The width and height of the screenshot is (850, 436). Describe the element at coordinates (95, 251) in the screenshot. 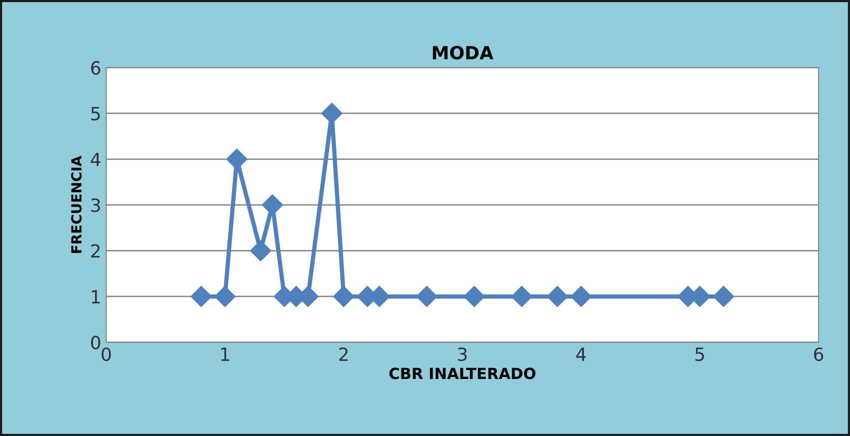

I see `y-tick-label: 2` at that location.